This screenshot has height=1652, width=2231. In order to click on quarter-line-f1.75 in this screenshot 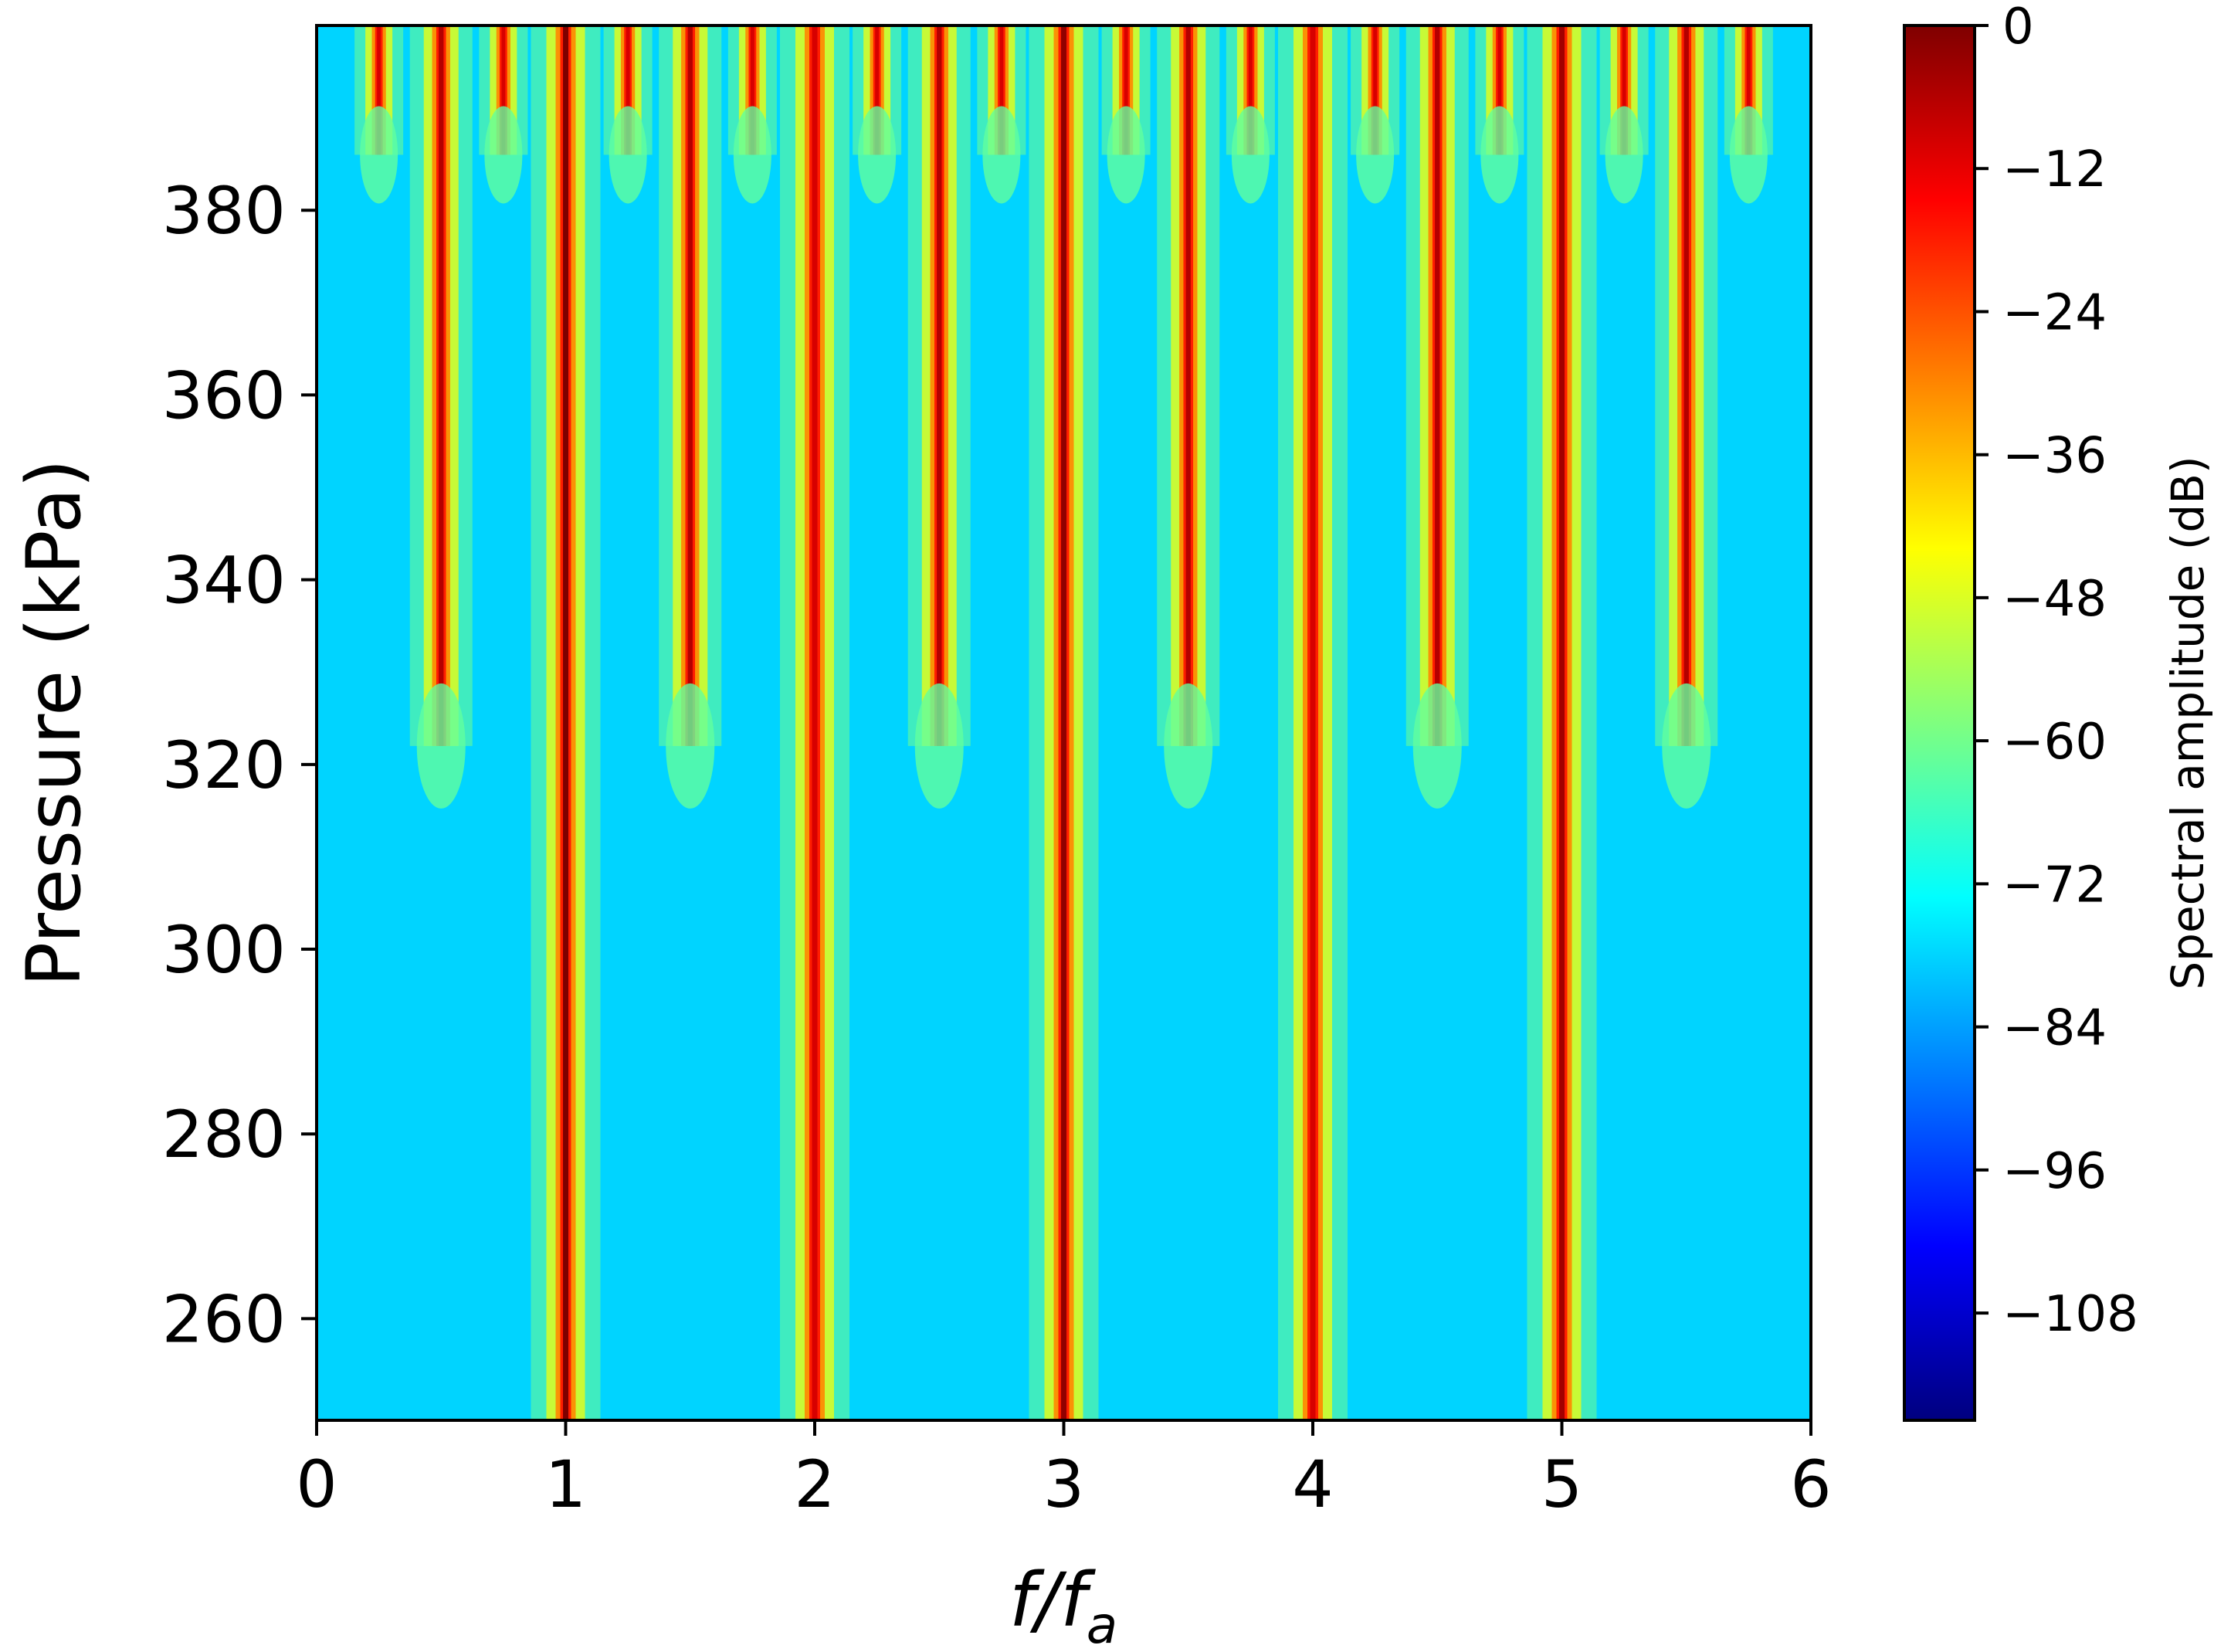, I will do `click(752, 115)`.